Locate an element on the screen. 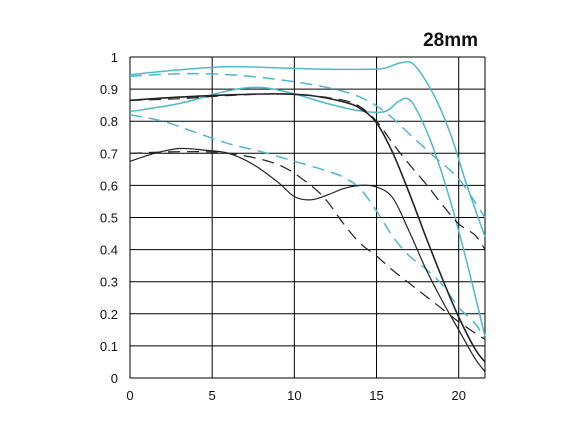  x-tick-label: 5 is located at coordinates (212, 395).